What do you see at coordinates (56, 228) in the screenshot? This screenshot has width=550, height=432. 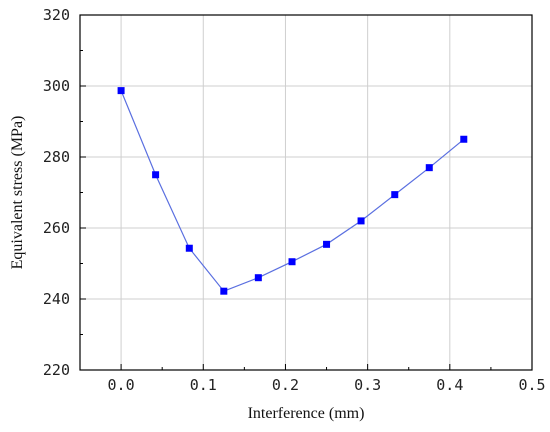 I see `y-tick-label: 260` at bounding box center [56, 228].